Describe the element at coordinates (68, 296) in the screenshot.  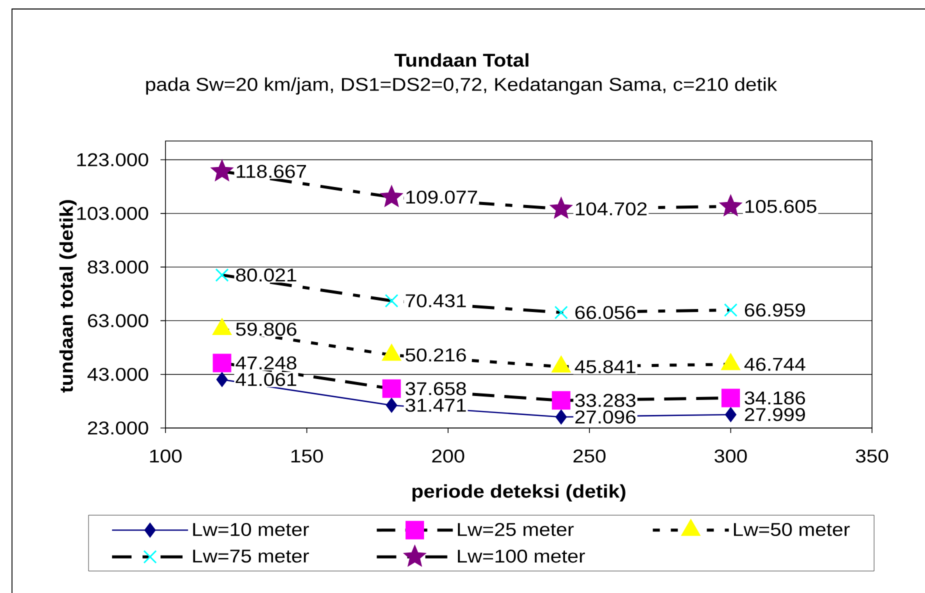
I see `y-axis-title: tundaan total (detik)` at that location.